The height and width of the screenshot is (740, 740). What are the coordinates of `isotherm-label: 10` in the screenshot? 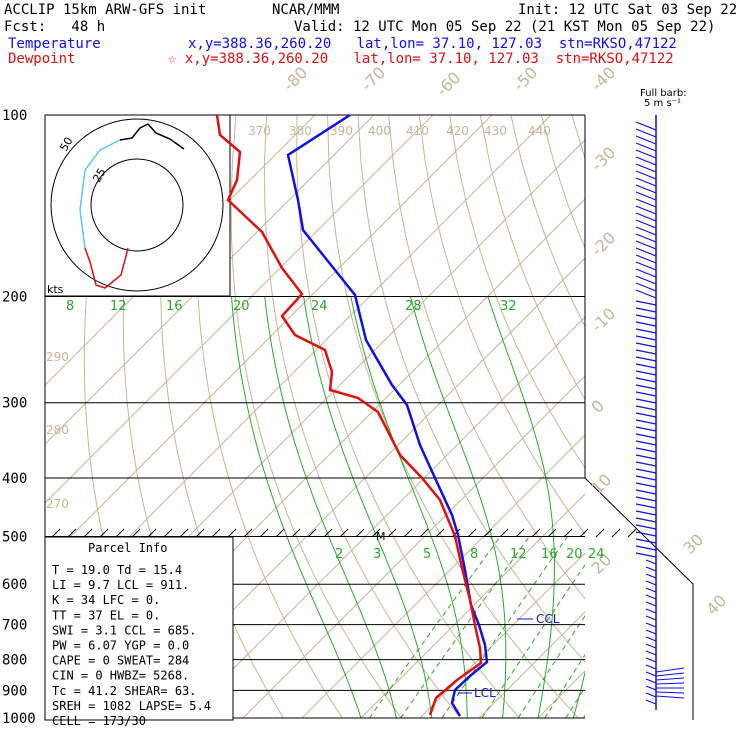 It's located at (601, 484).